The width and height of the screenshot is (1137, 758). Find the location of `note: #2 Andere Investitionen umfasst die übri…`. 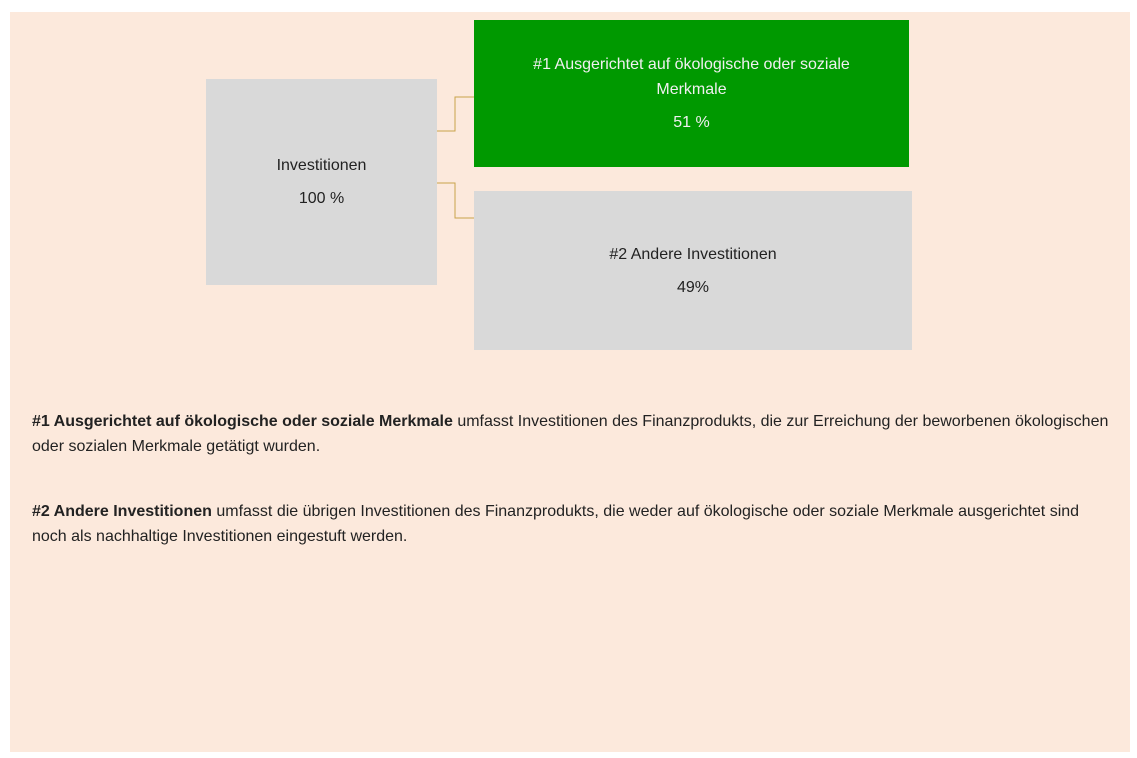

note: #2 Andere Investitionen umfasst die übri… is located at coordinates (574, 524).